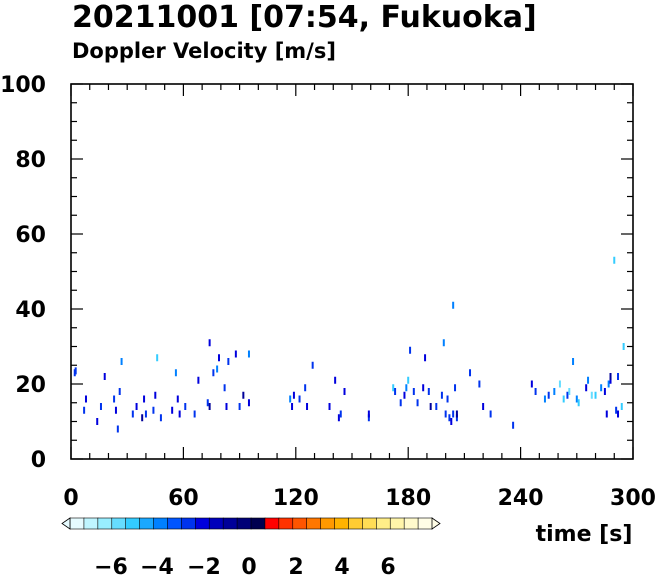  I want to click on y-tick-label: 100, so click(23, 85).